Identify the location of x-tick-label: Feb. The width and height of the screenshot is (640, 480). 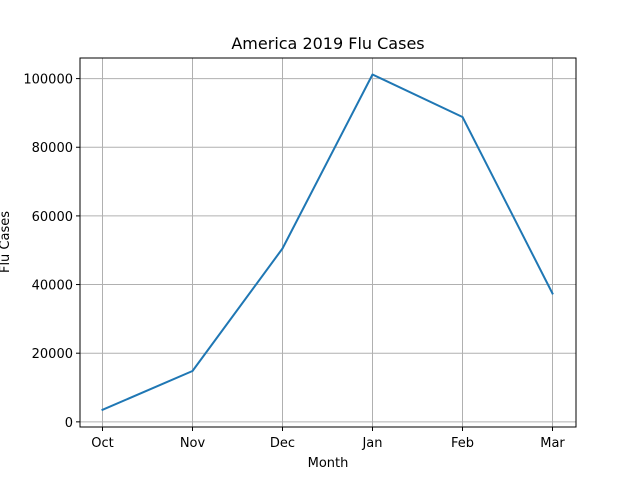
(462, 443).